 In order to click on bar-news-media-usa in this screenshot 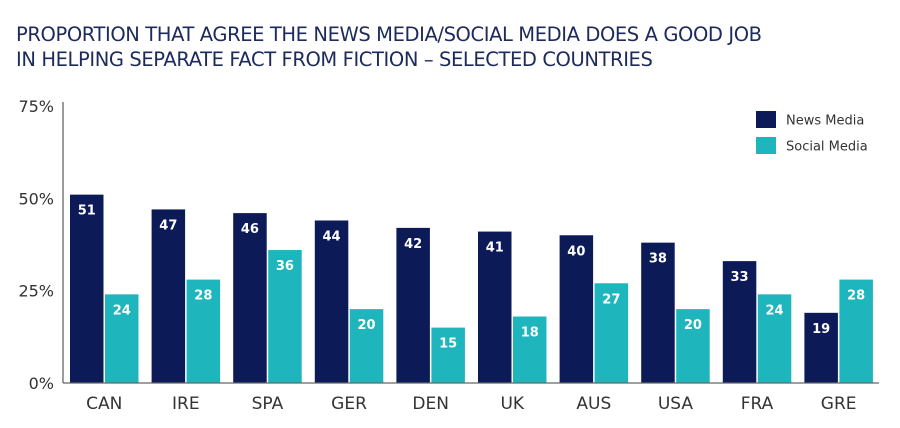, I will do `click(658, 312)`.